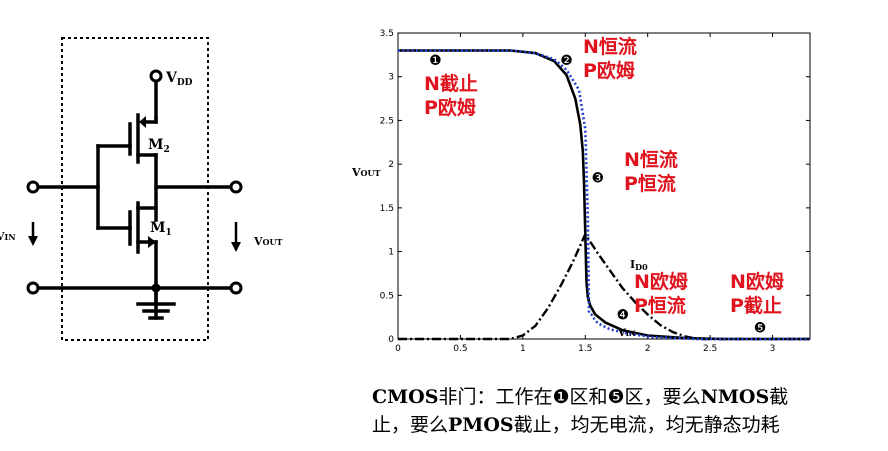 The width and height of the screenshot is (888, 451). What do you see at coordinates (773, 349) in the screenshot?
I see `x-tick-label: 3` at bounding box center [773, 349].